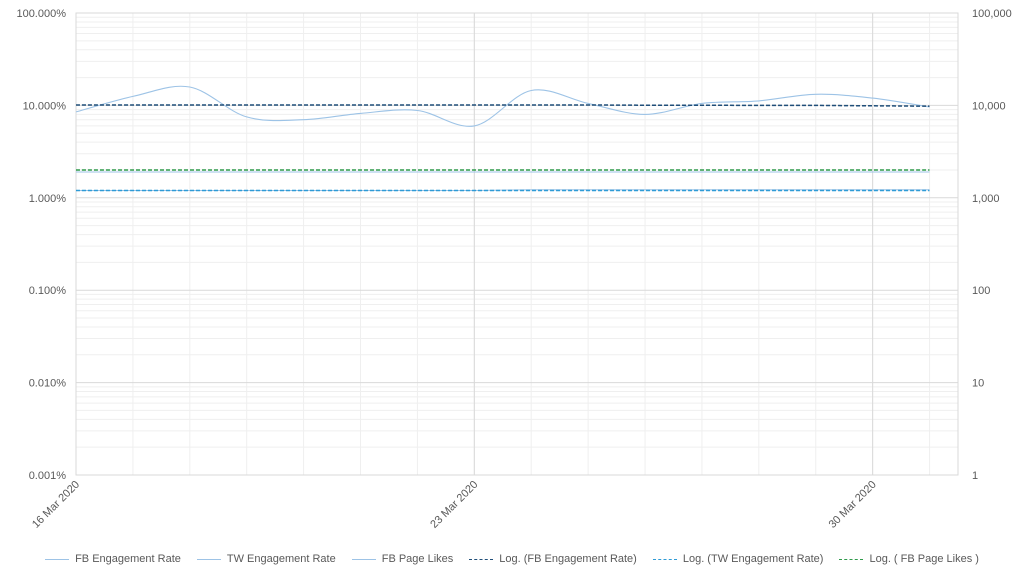 This screenshot has height=581, width=1024. I want to click on legend-item: TW Engagement Rate, so click(266, 559).